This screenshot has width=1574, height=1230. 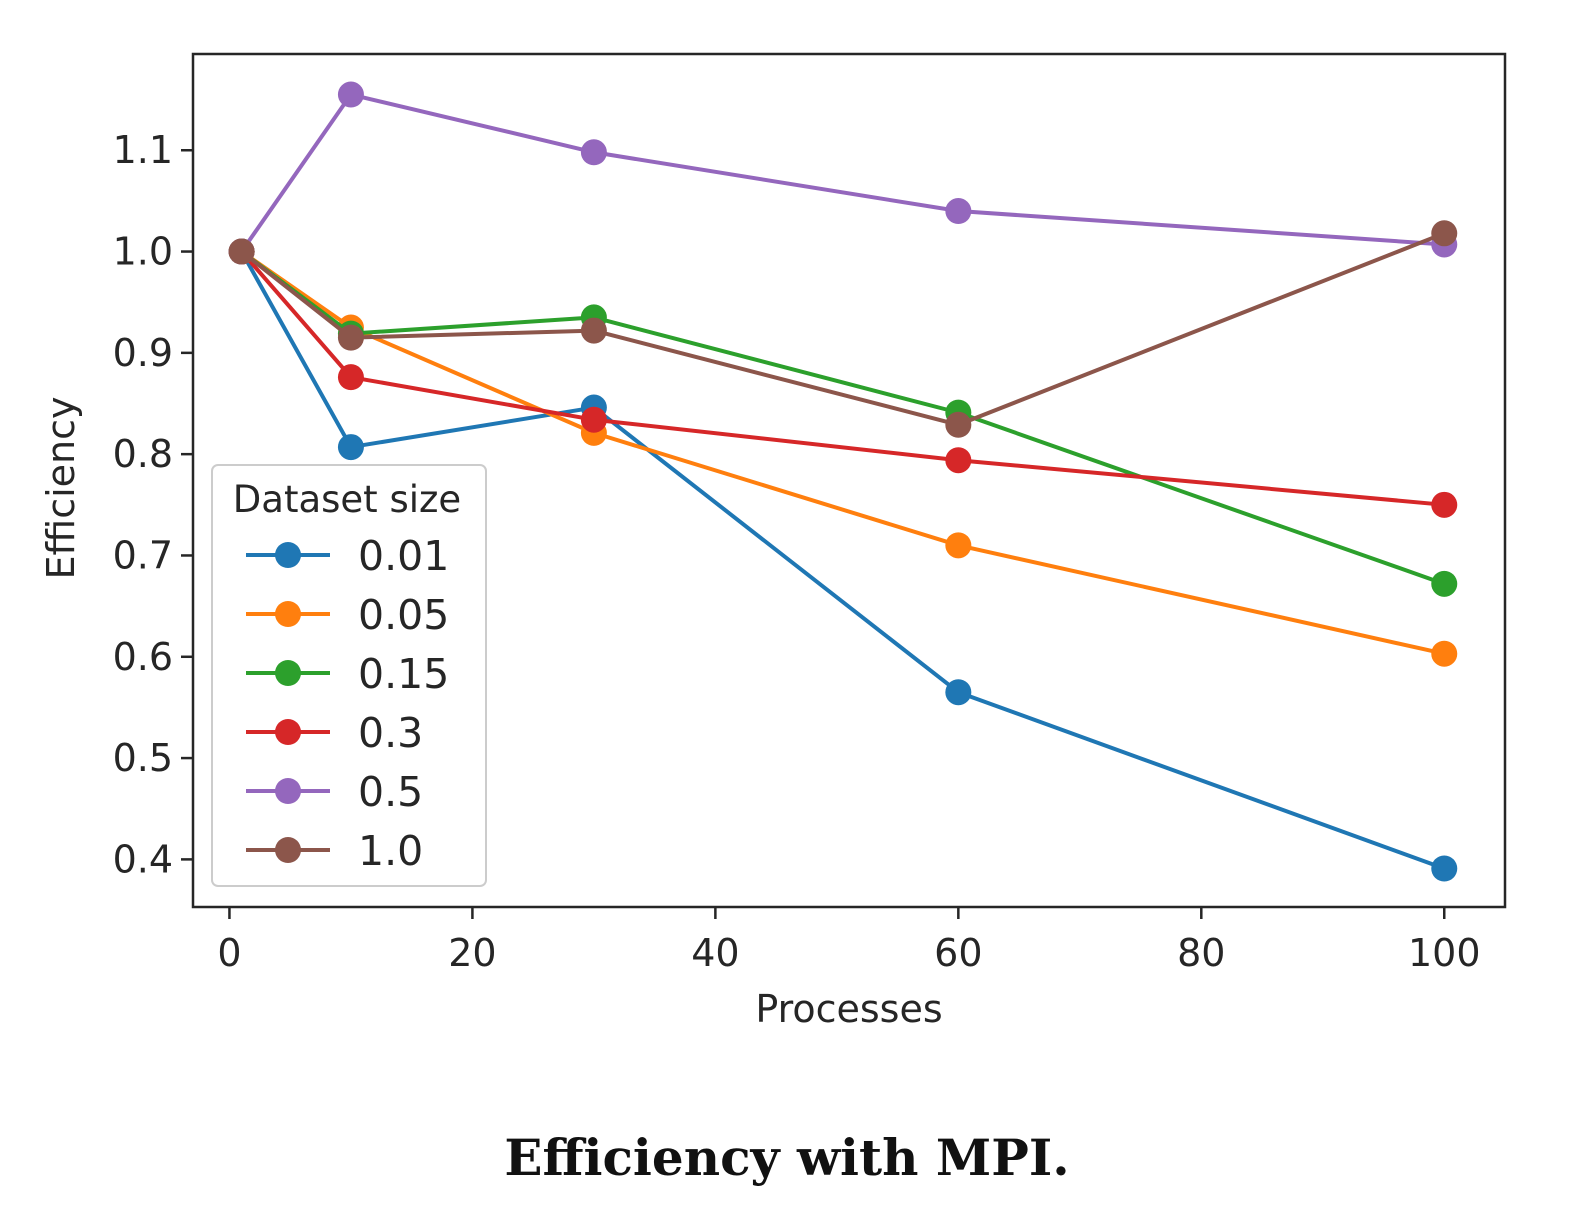 I want to click on legend-item: 0.01, so click(x=347, y=556).